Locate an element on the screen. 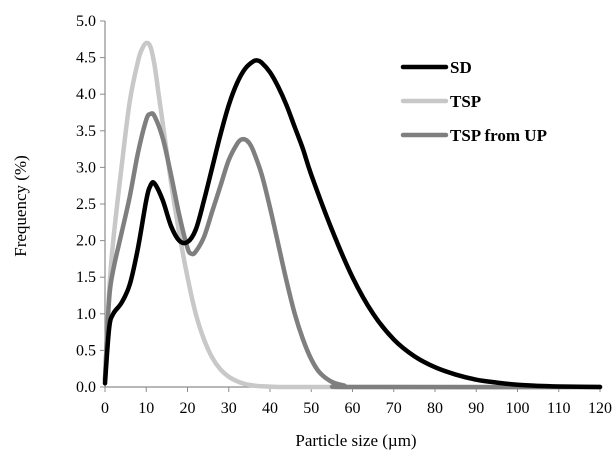  legend-label-tsp: TSP is located at coordinates (465, 101).